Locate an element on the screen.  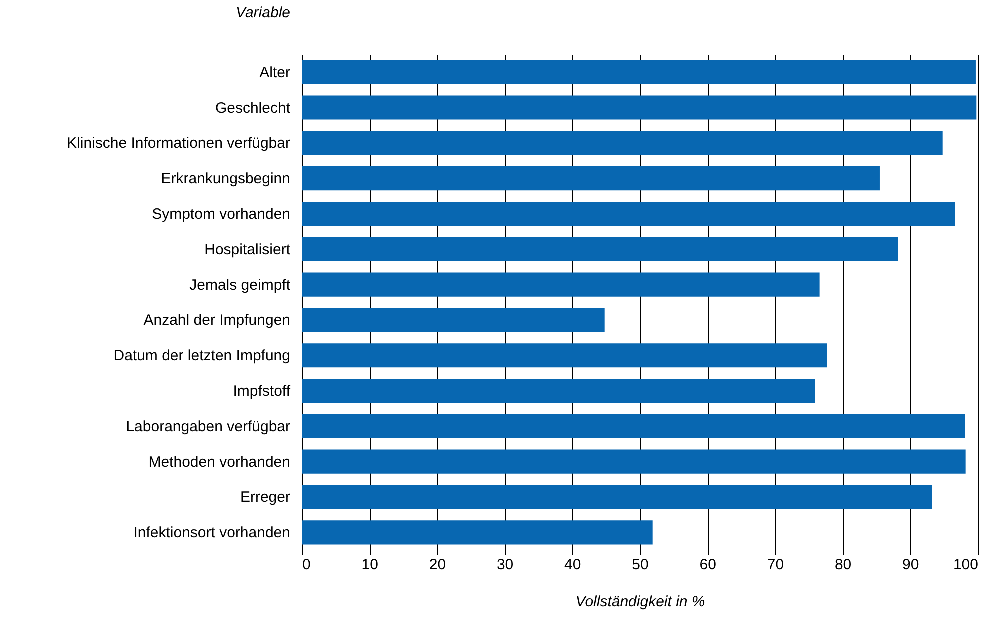
y-tick-label: Klinische Informationen verfügbar is located at coordinates (178, 143).